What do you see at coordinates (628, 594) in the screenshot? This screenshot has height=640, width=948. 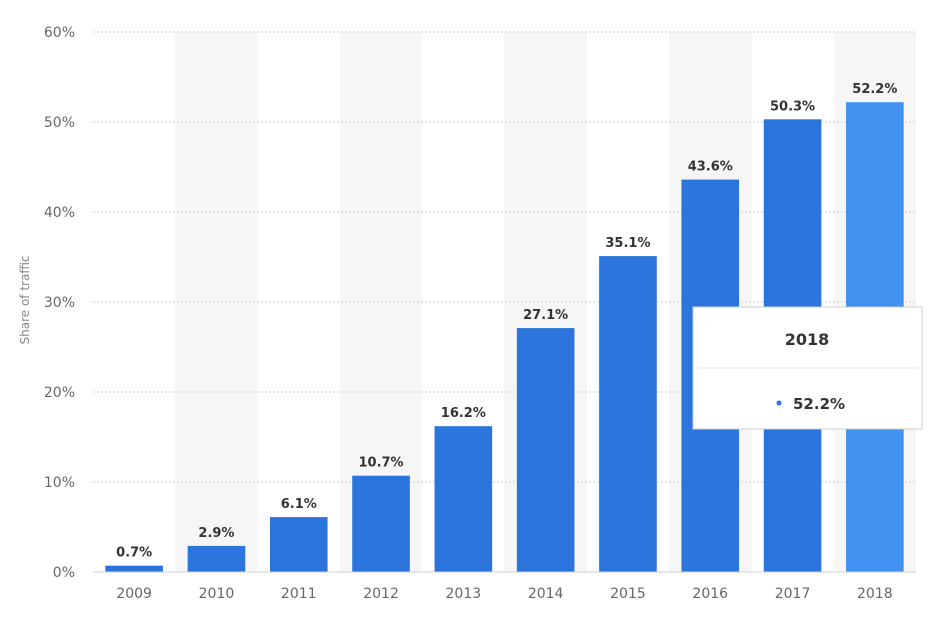 I see `x-tick-label: 2015` at bounding box center [628, 594].